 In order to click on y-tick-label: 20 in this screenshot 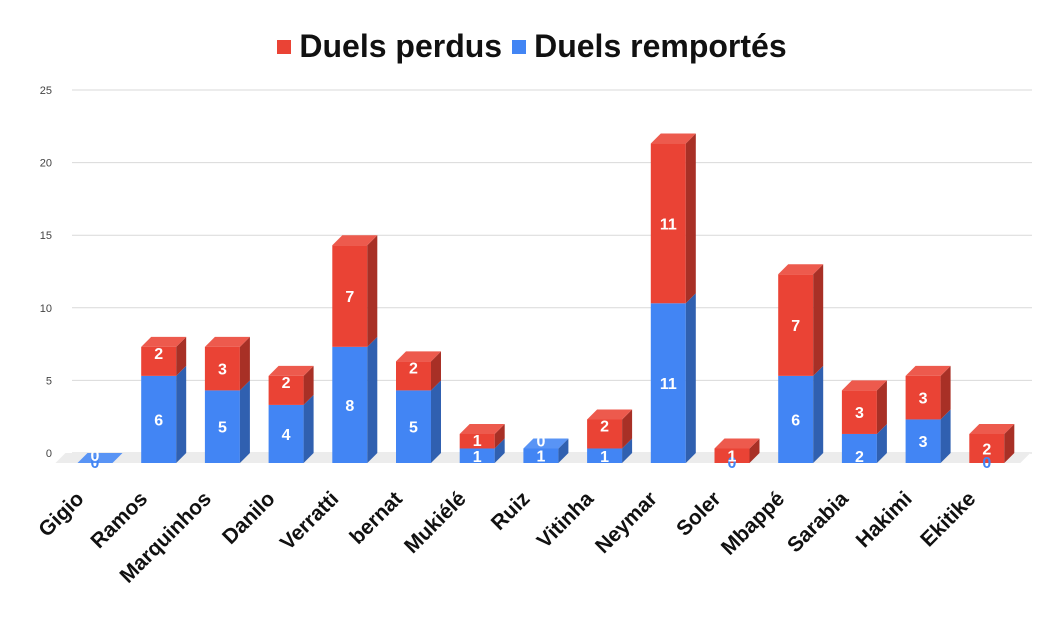, I will do `click(46, 164)`.